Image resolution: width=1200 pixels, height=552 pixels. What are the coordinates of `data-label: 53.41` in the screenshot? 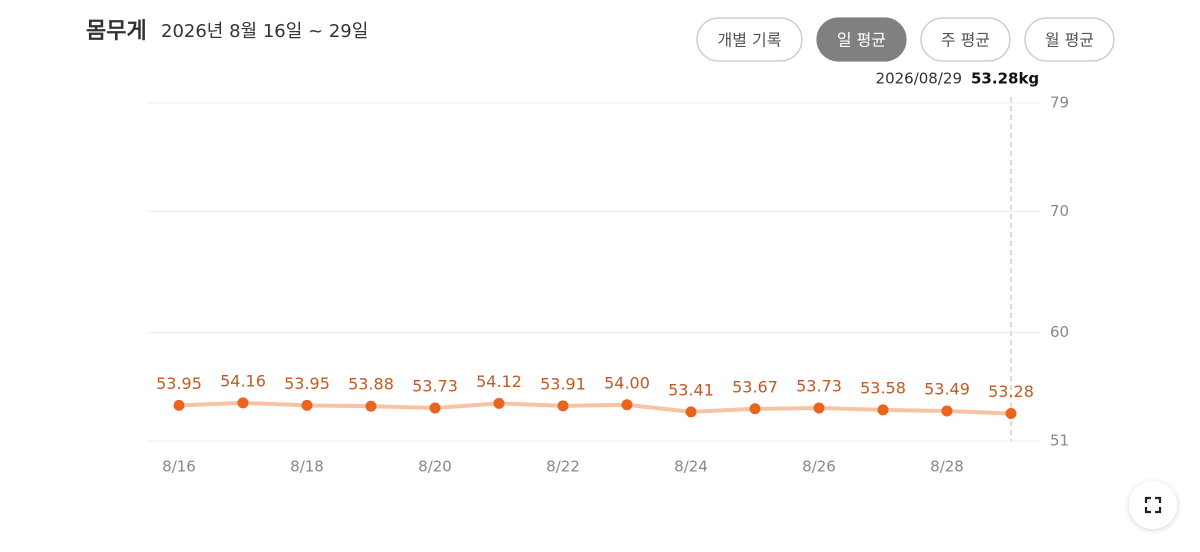 It's located at (691, 389).